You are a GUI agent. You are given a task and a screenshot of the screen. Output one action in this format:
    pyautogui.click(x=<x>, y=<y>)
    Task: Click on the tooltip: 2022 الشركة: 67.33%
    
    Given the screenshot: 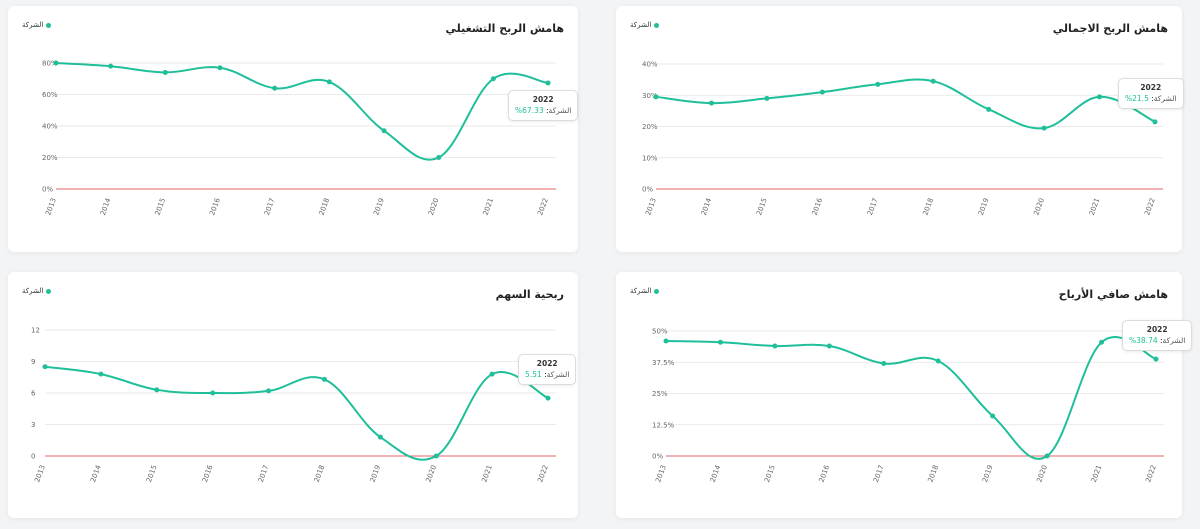 What is the action you would take?
    pyautogui.click(x=543, y=105)
    